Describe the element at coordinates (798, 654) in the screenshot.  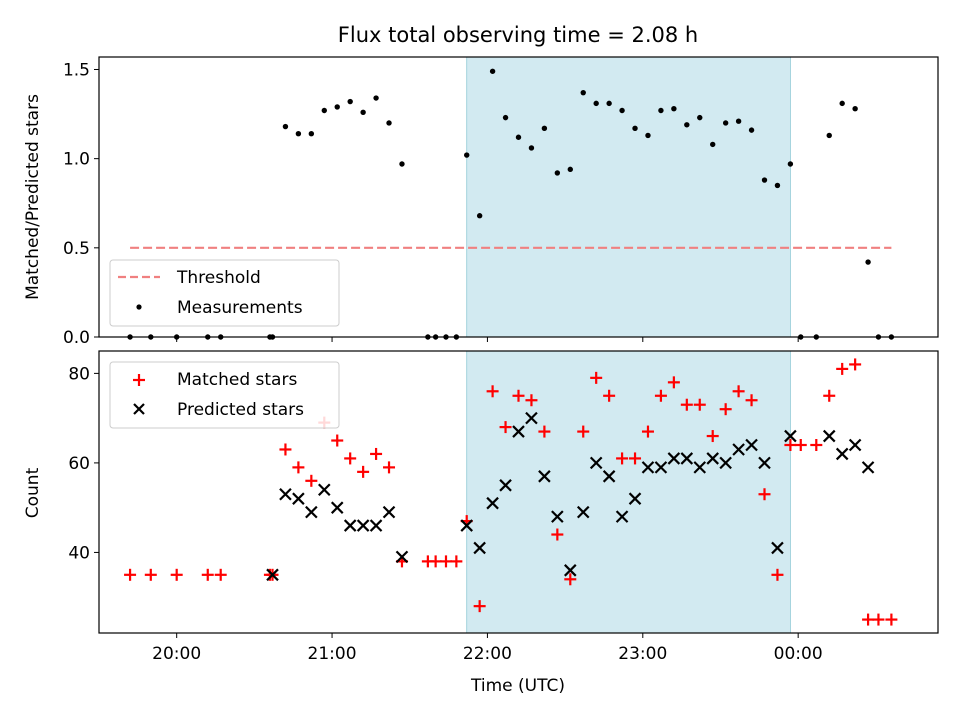
I see `x-tick-label: 00:00` at that location.